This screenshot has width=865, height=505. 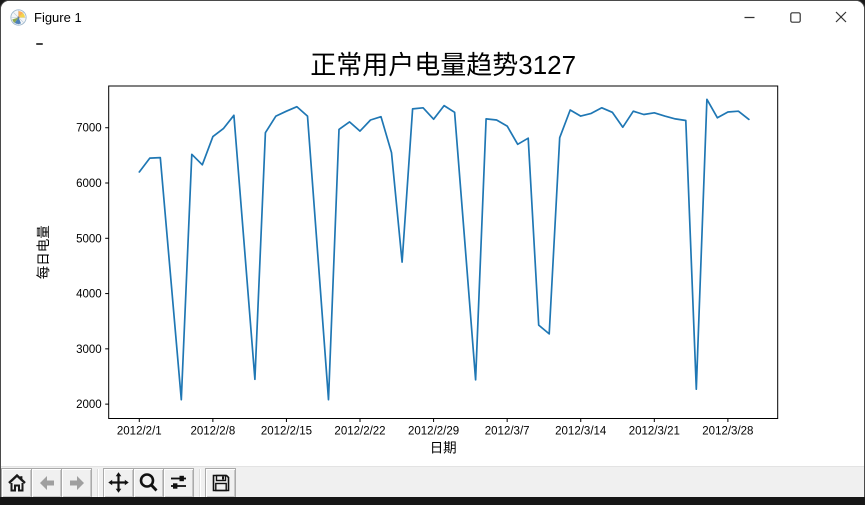 I want to click on chart-title: 正常用户电量趋势3127, so click(x=443, y=65).